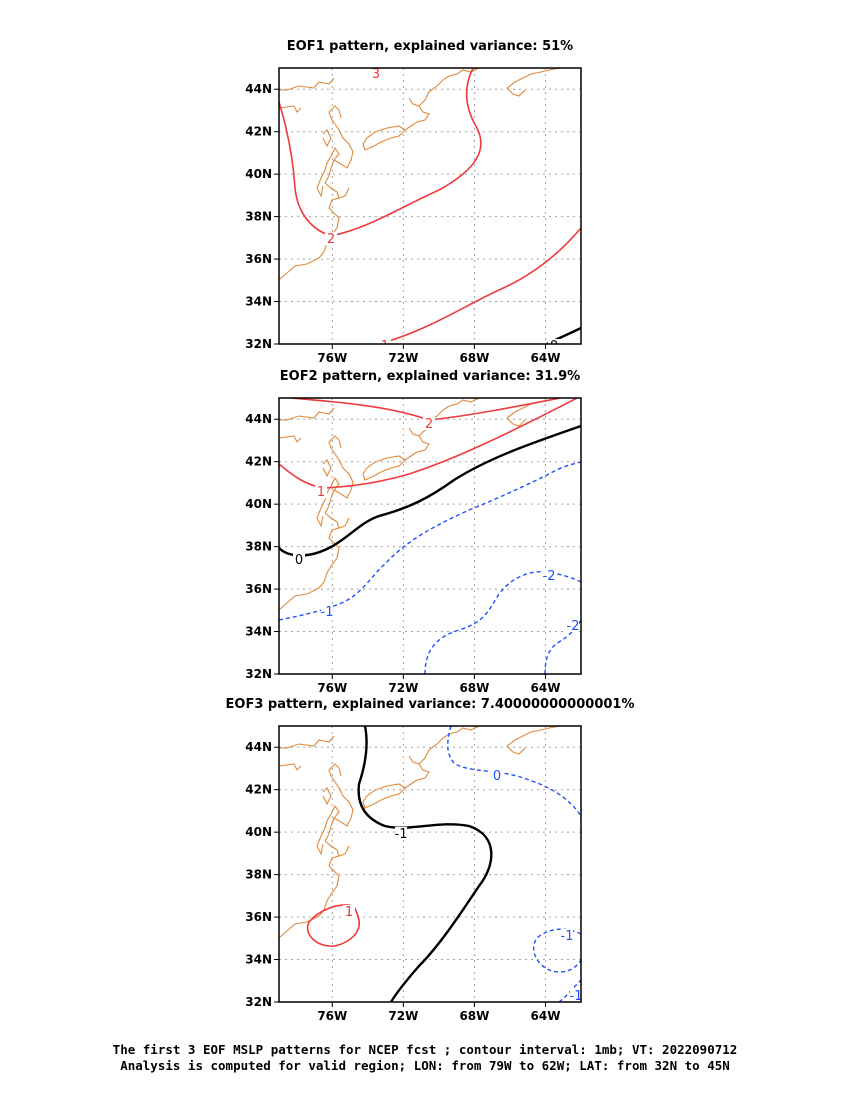 The width and height of the screenshot is (850, 1100). What do you see at coordinates (430, 46) in the screenshot?
I see `panel-title: EOF1 pattern, explained variance: 51%` at bounding box center [430, 46].